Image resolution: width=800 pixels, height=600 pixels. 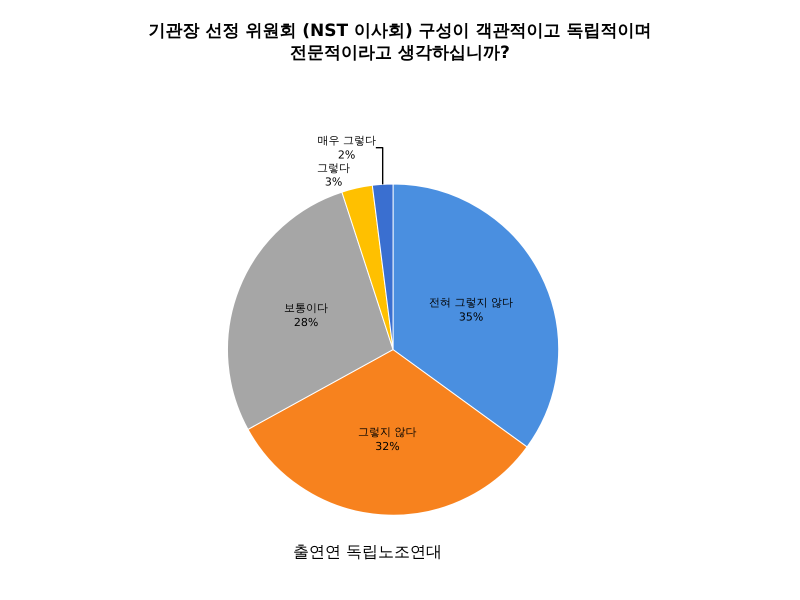 What do you see at coordinates (306, 308) in the screenshot?
I see `slice-label: 보통이다` at bounding box center [306, 308].